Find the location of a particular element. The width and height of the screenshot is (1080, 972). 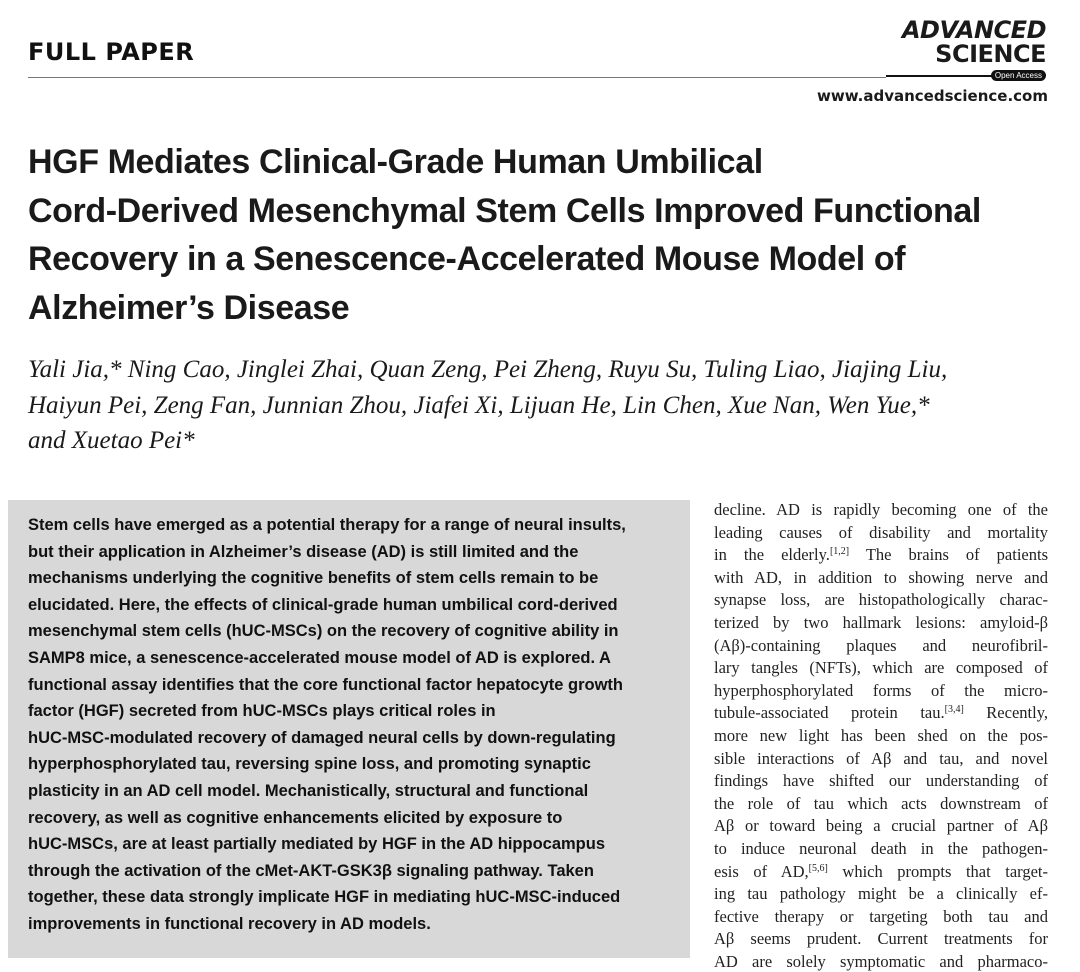

body-text: The brains of patients is located at coordinates (948, 555).